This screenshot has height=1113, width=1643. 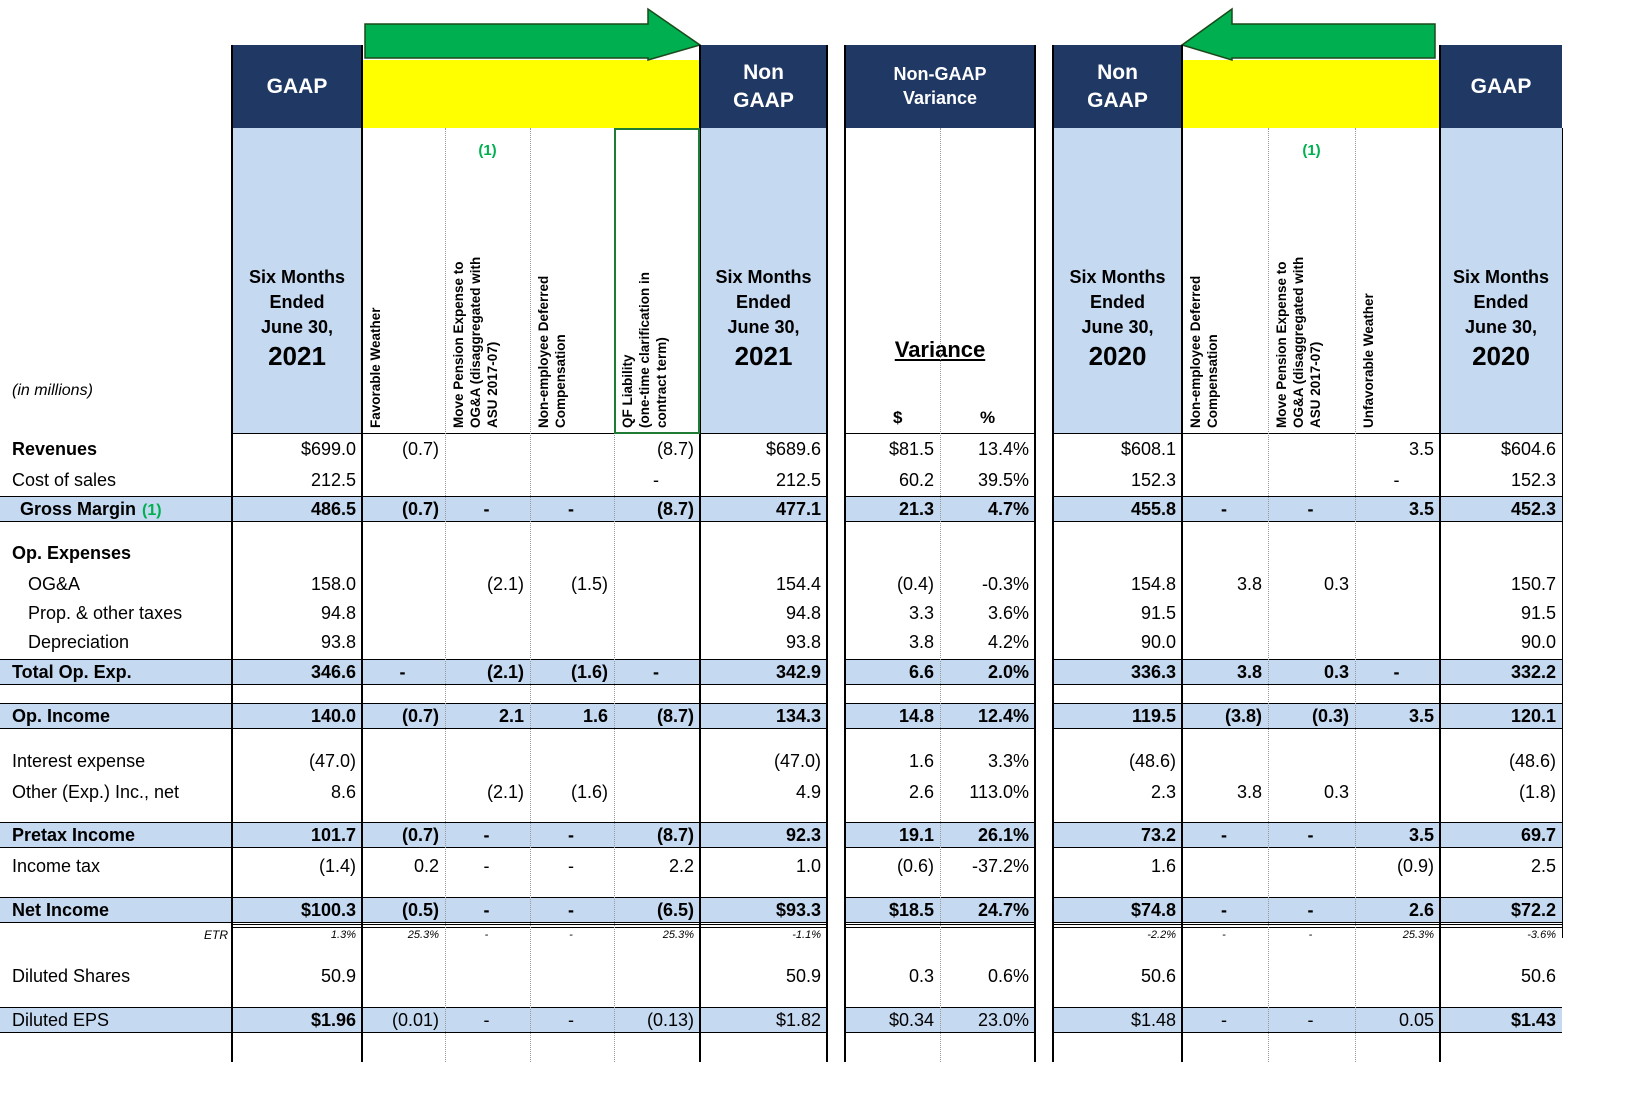 I want to click on row-label: Op. Income, so click(x=61, y=716).